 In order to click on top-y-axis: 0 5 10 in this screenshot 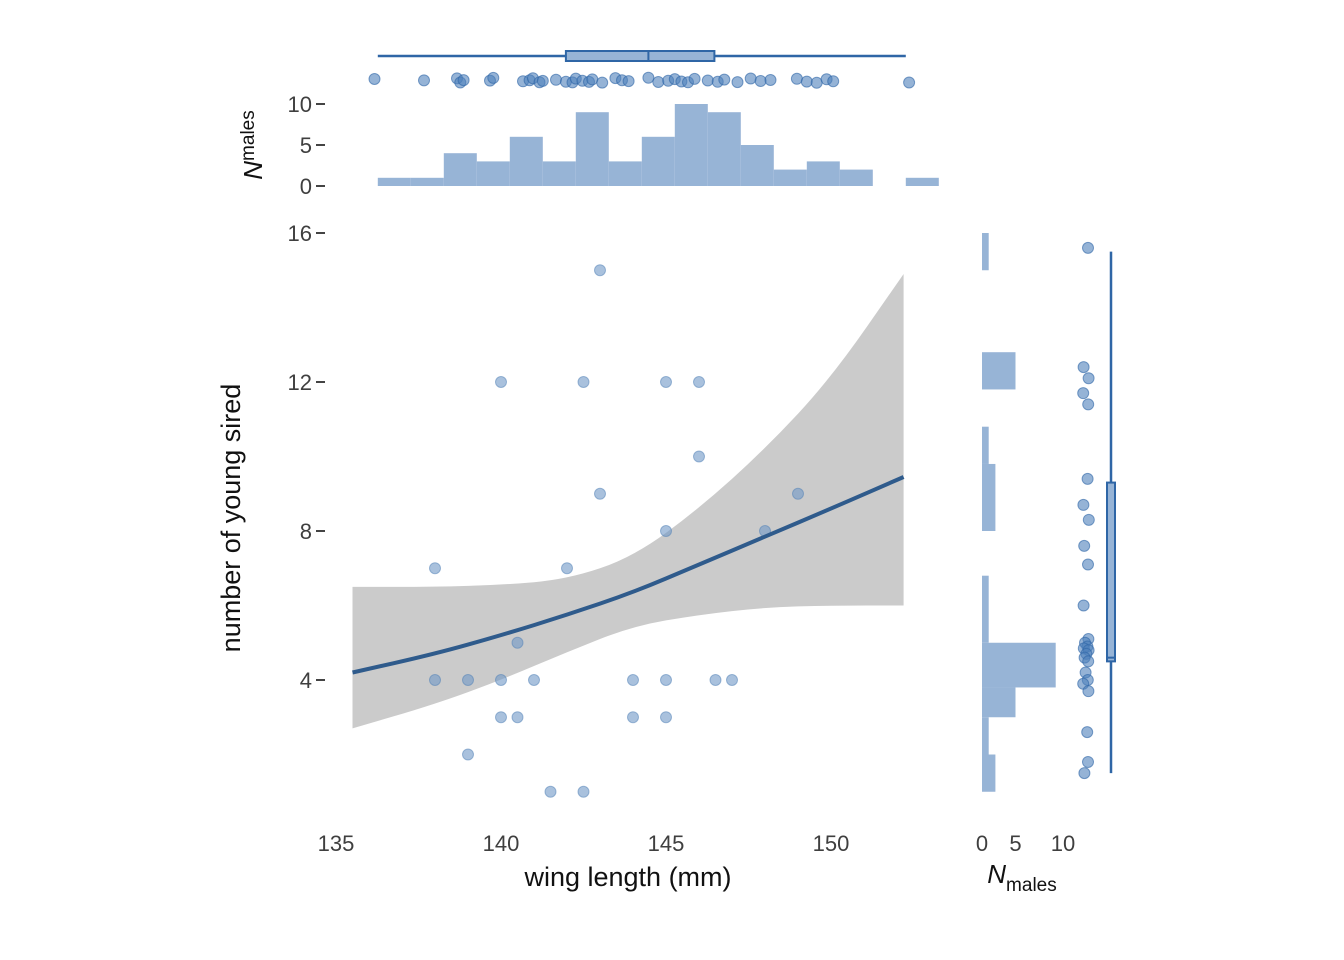, I will do `click(306, 145)`.